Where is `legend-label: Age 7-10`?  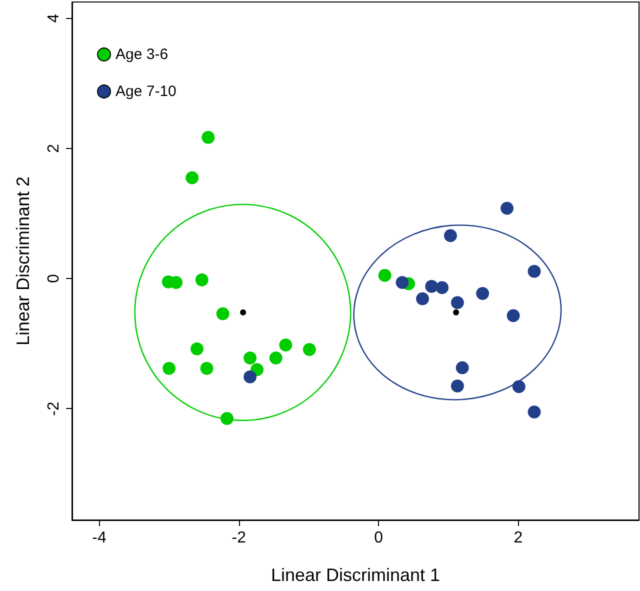
legend-label: Age 7-10 is located at coordinates (146, 91).